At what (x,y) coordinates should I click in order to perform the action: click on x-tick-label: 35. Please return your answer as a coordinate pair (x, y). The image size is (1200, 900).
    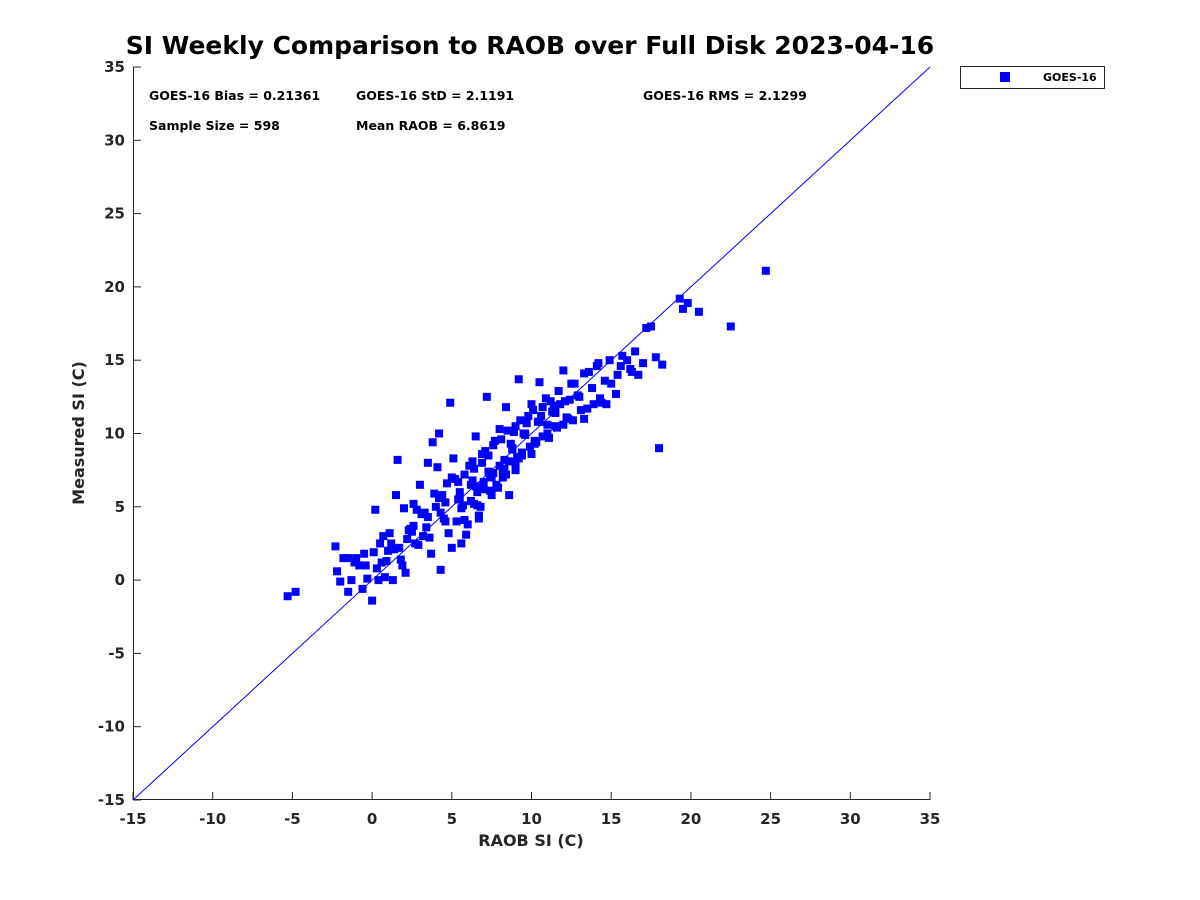
    Looking at the image, I should click on (930, 819).